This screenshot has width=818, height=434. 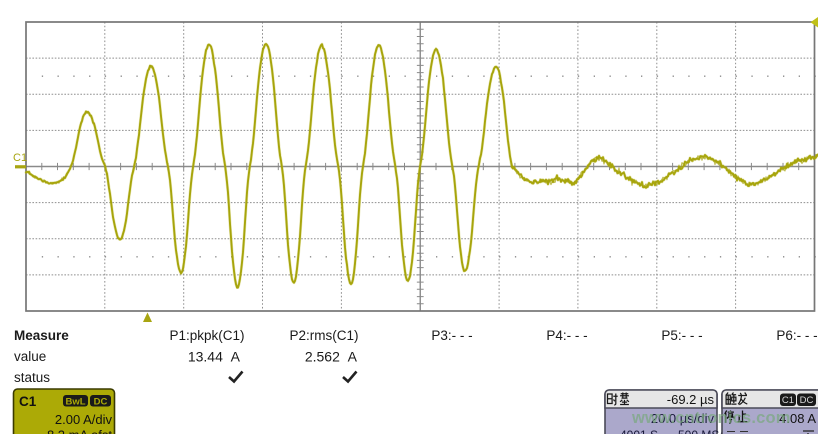 What do you see at coordinates (796, 335) in the screenshot?
I see `svg-text: P6:- - -` at bounding box center [796, 335].